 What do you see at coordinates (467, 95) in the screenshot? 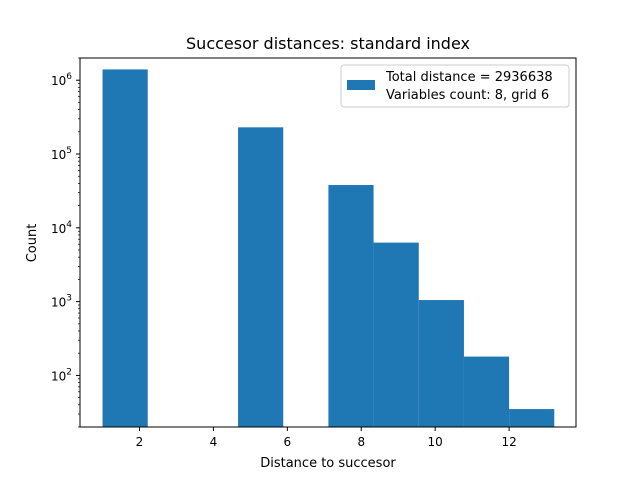
I see `legend-label-line2: Variables count: 8, grid 6` at bounding box center [467, 95].